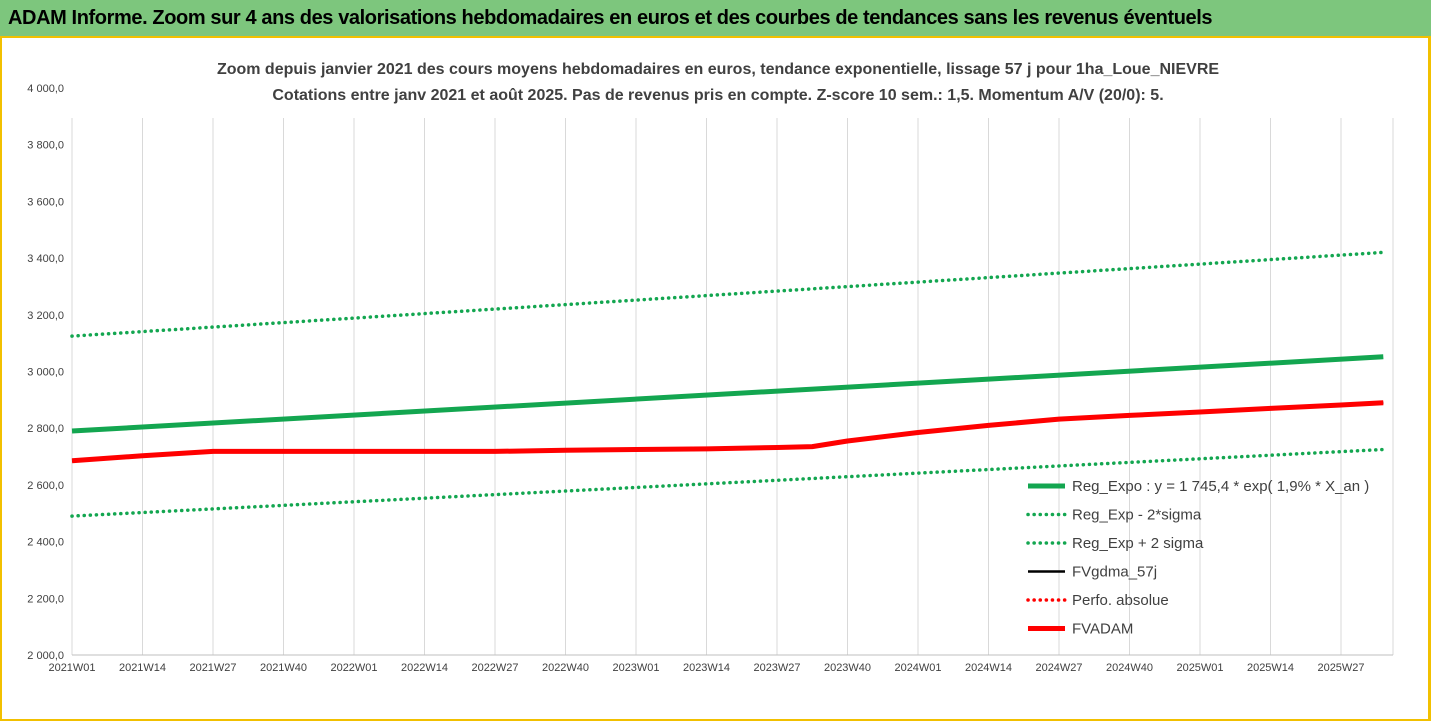  What do you see at coordinates (71, 668) in the screenshot?
I see `x-tick-label: 2021W01` at bounding box center [71, 668].